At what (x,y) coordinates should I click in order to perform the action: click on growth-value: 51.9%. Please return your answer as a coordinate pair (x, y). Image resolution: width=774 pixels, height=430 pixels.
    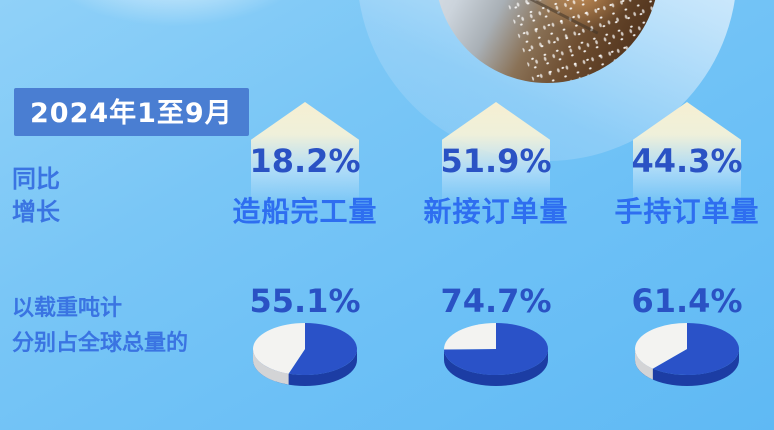
    Looking at the image, I should click on (496, 161).